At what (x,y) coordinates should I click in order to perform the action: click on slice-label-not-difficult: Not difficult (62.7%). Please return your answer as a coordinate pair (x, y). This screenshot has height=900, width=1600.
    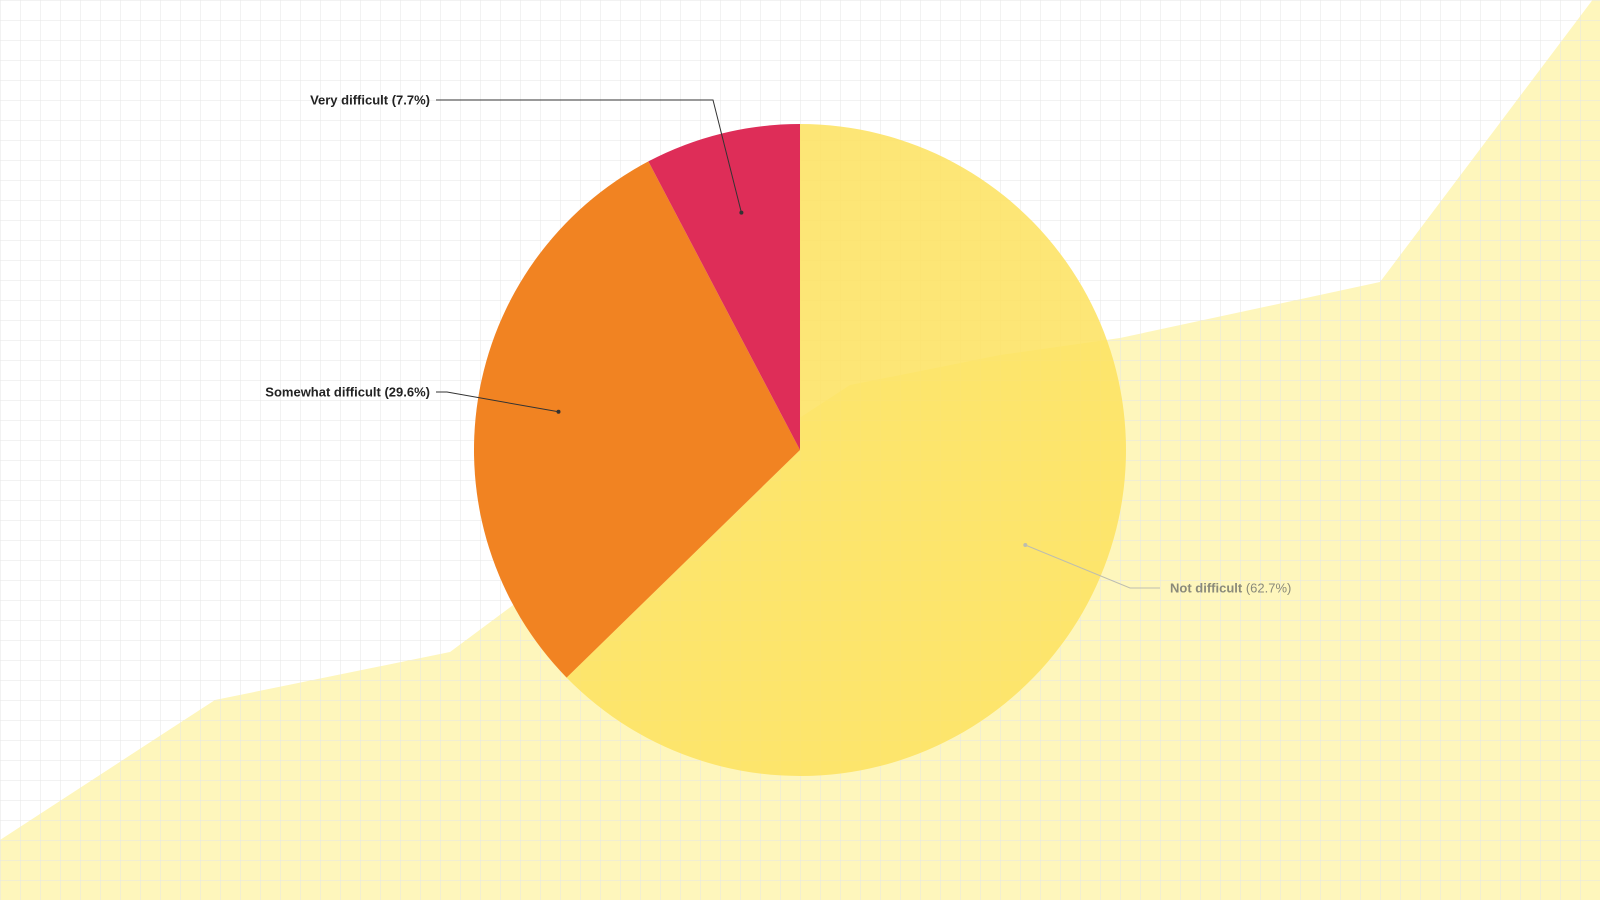
    Looking at the image, I should click on (1230, 588).